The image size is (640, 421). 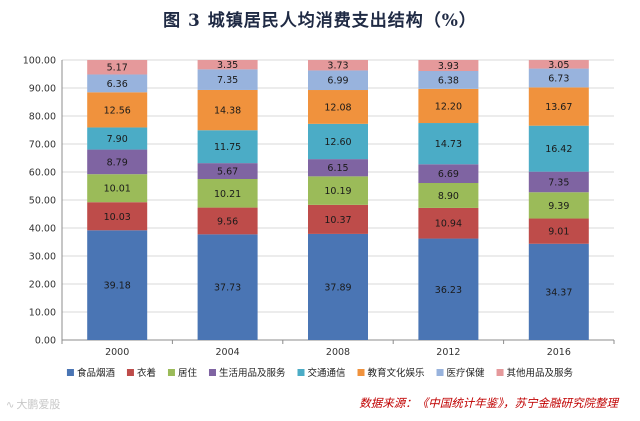 I want to click on x-tick-label: 2008, so click(x=338, y=352).